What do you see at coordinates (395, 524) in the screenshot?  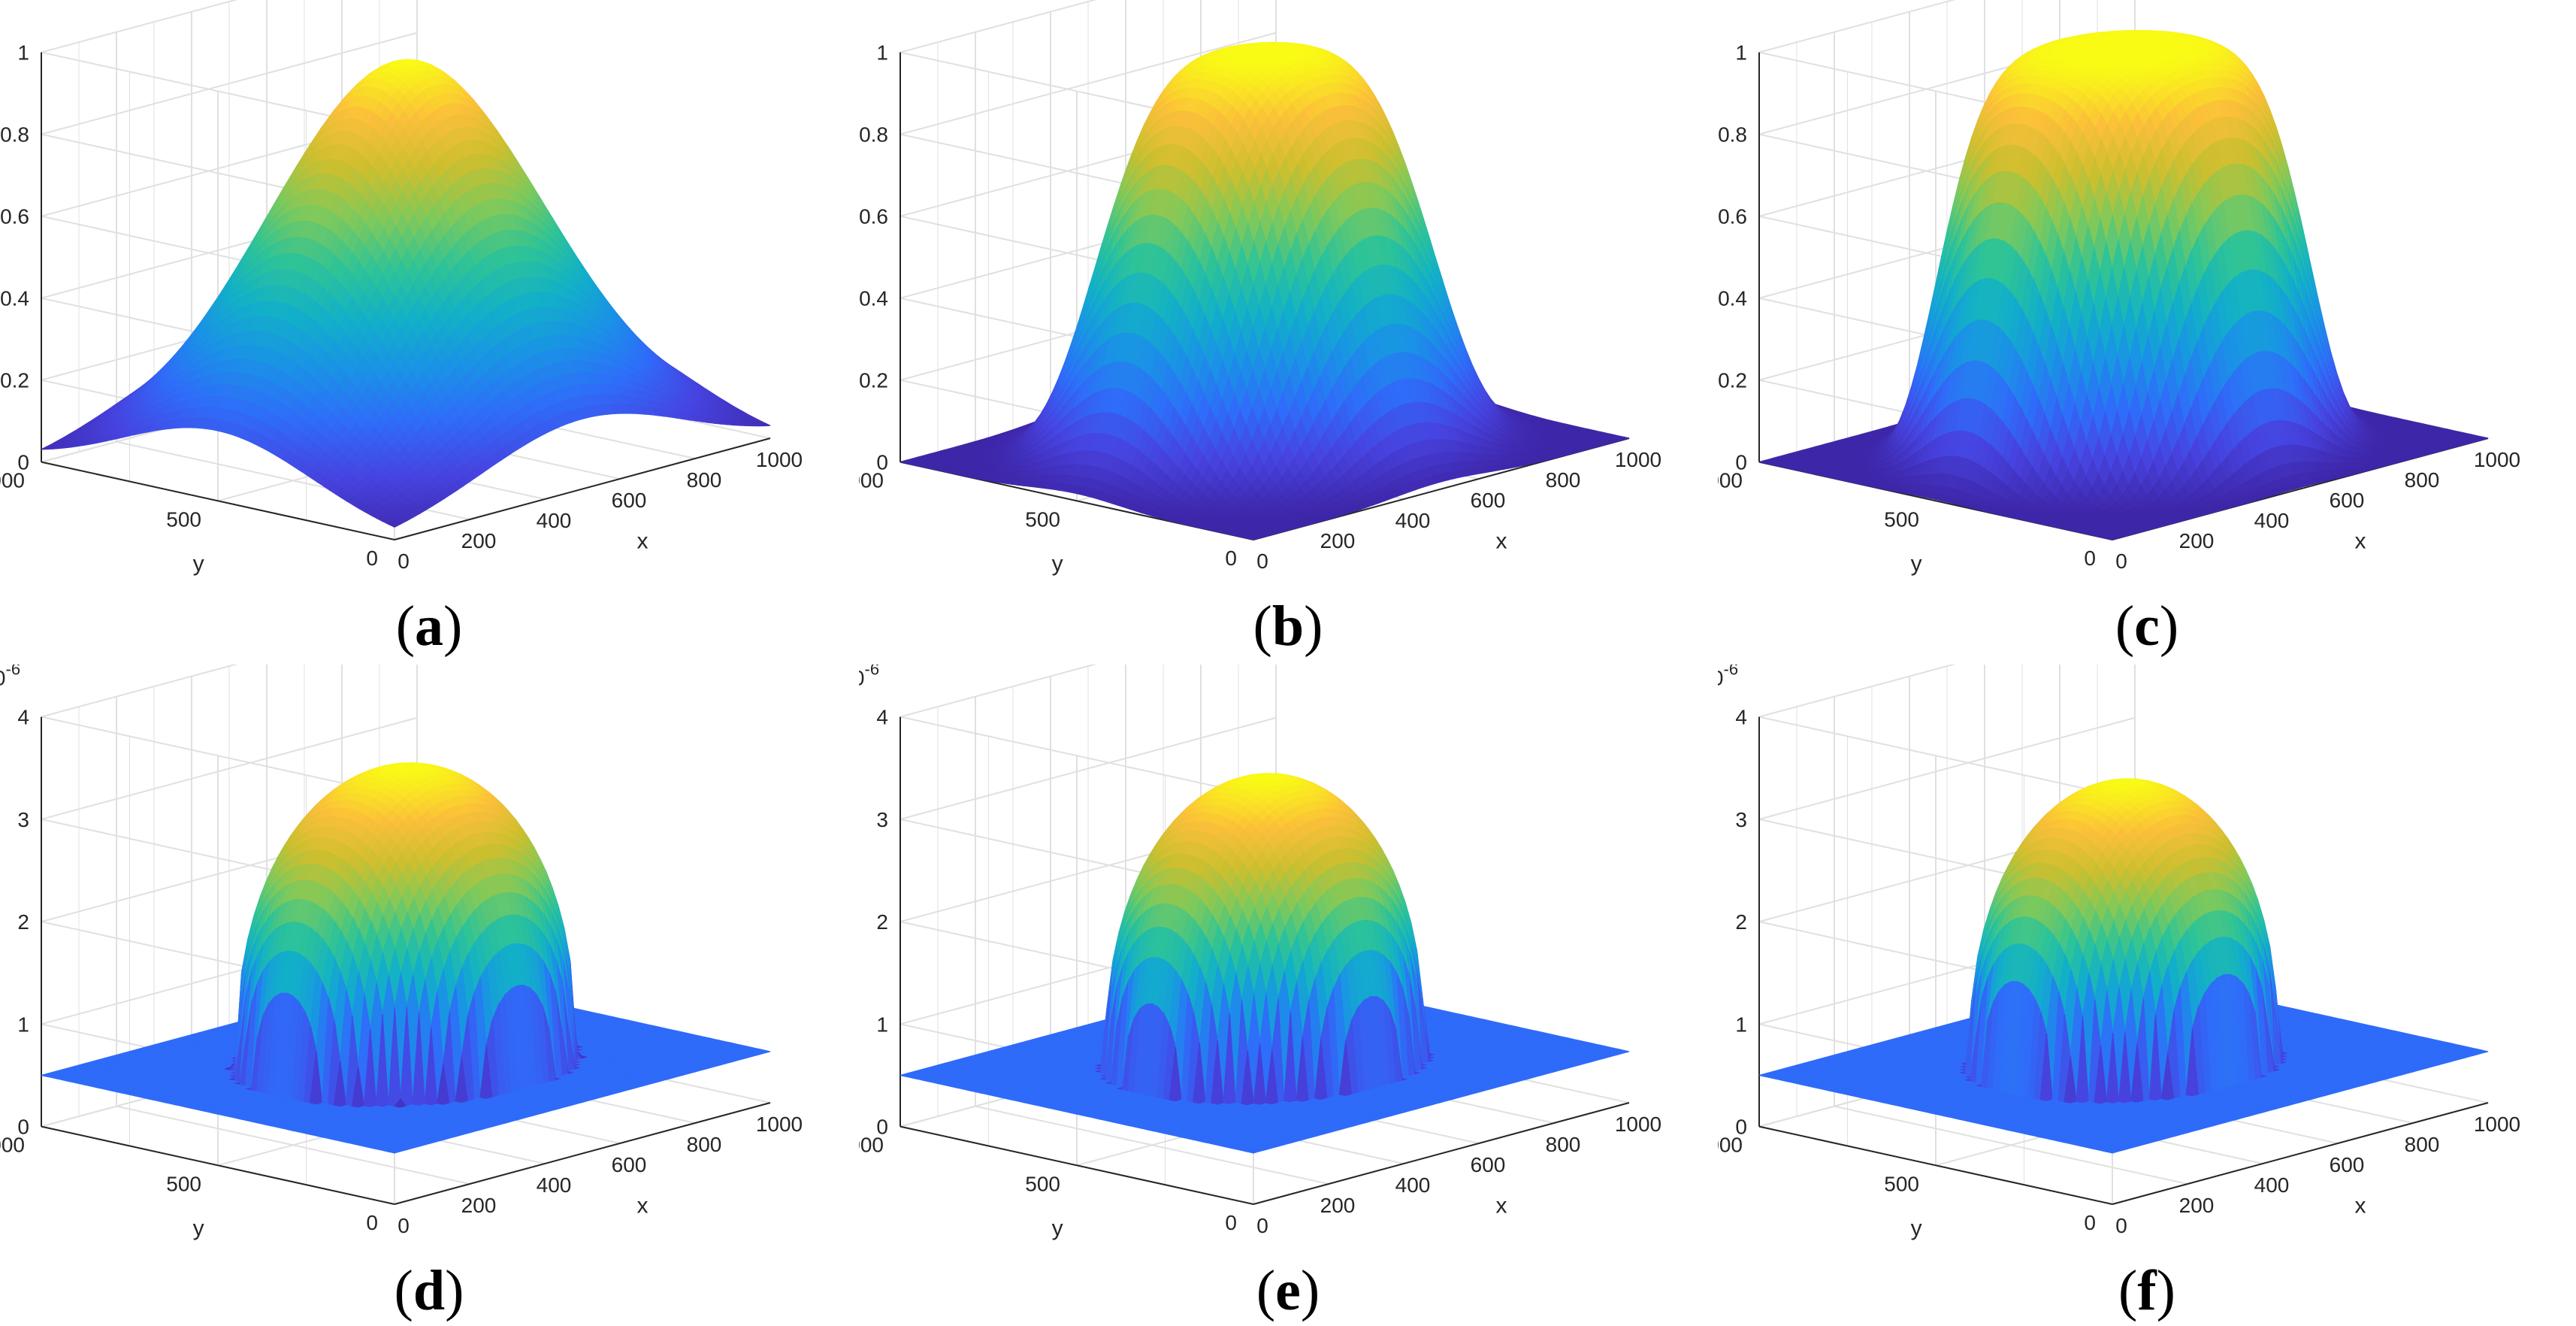 I see `surface-patch` at bounding box center [395, 524].